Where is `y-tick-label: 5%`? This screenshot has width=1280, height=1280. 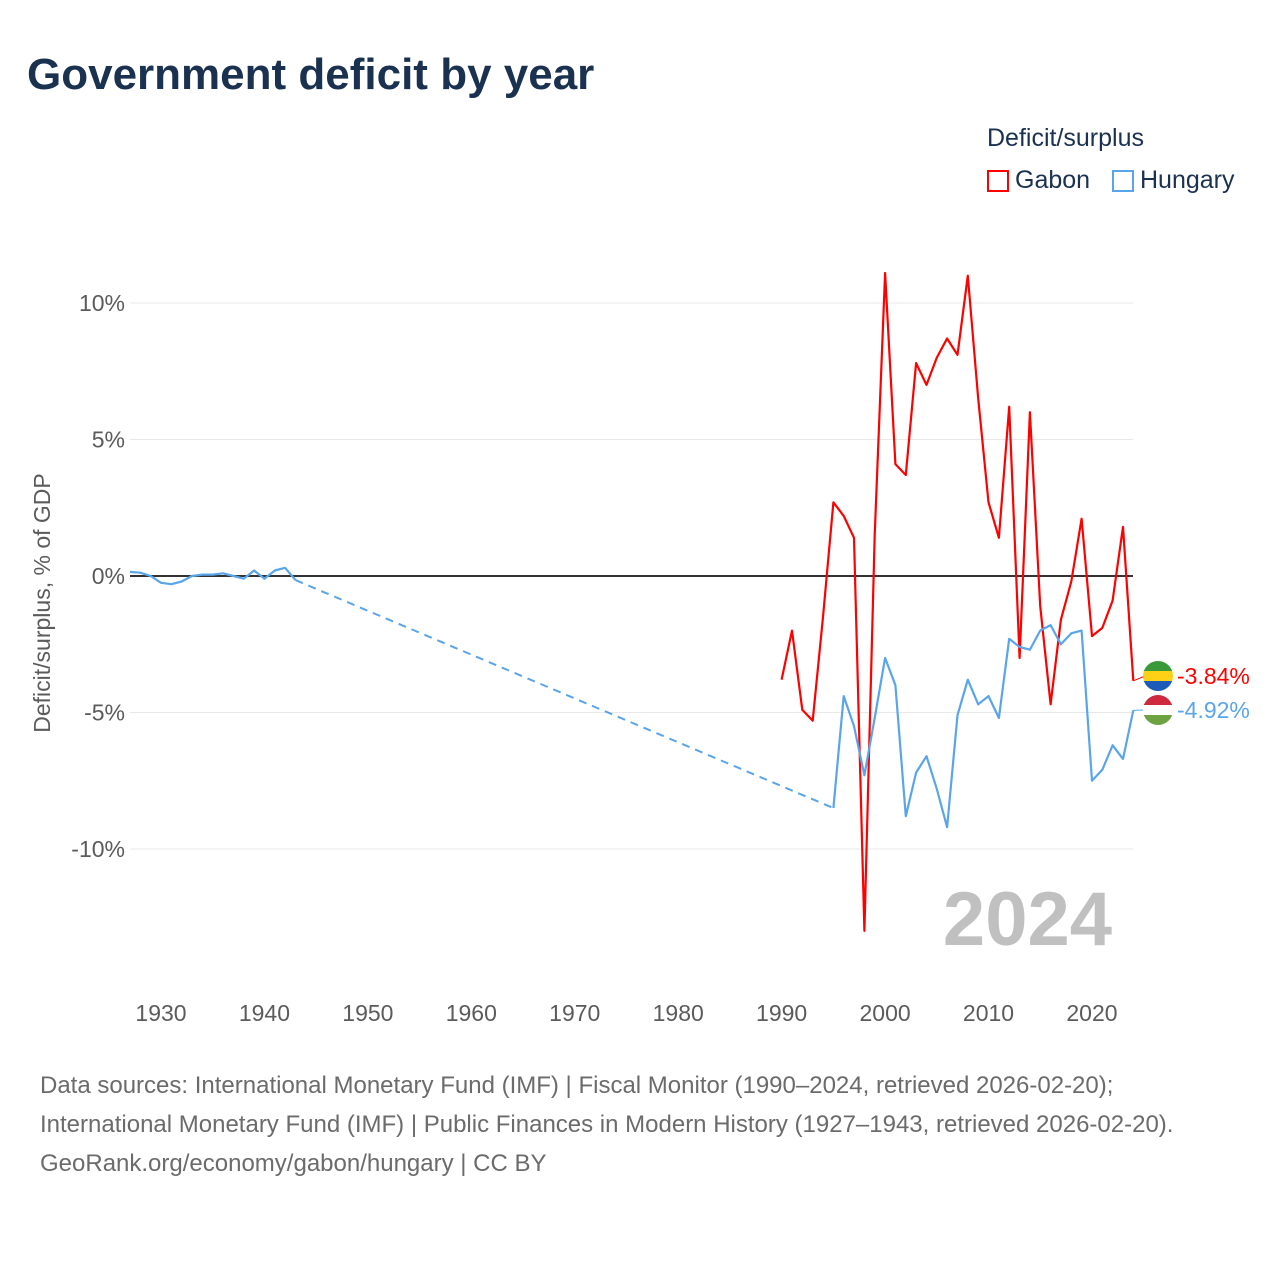
y-tick-label: 5% is located at coordinates (108, 440).